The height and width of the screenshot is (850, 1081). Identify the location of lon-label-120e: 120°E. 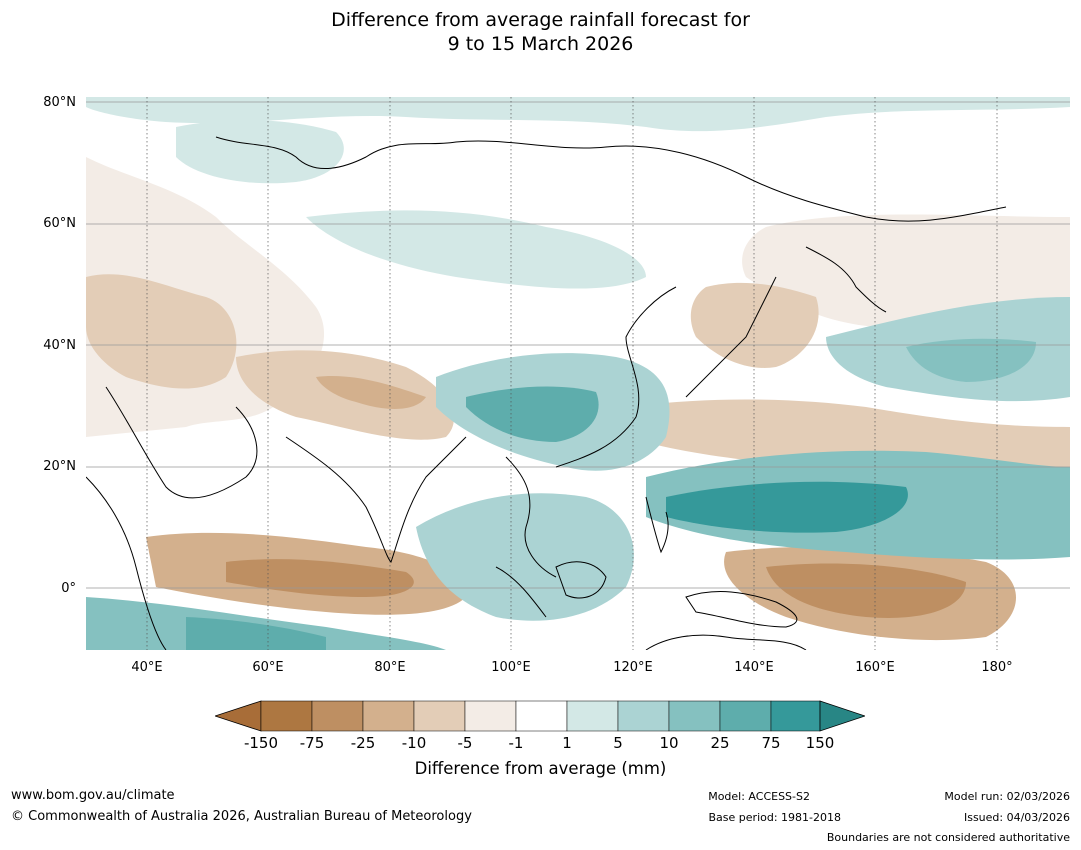
(633, 667).